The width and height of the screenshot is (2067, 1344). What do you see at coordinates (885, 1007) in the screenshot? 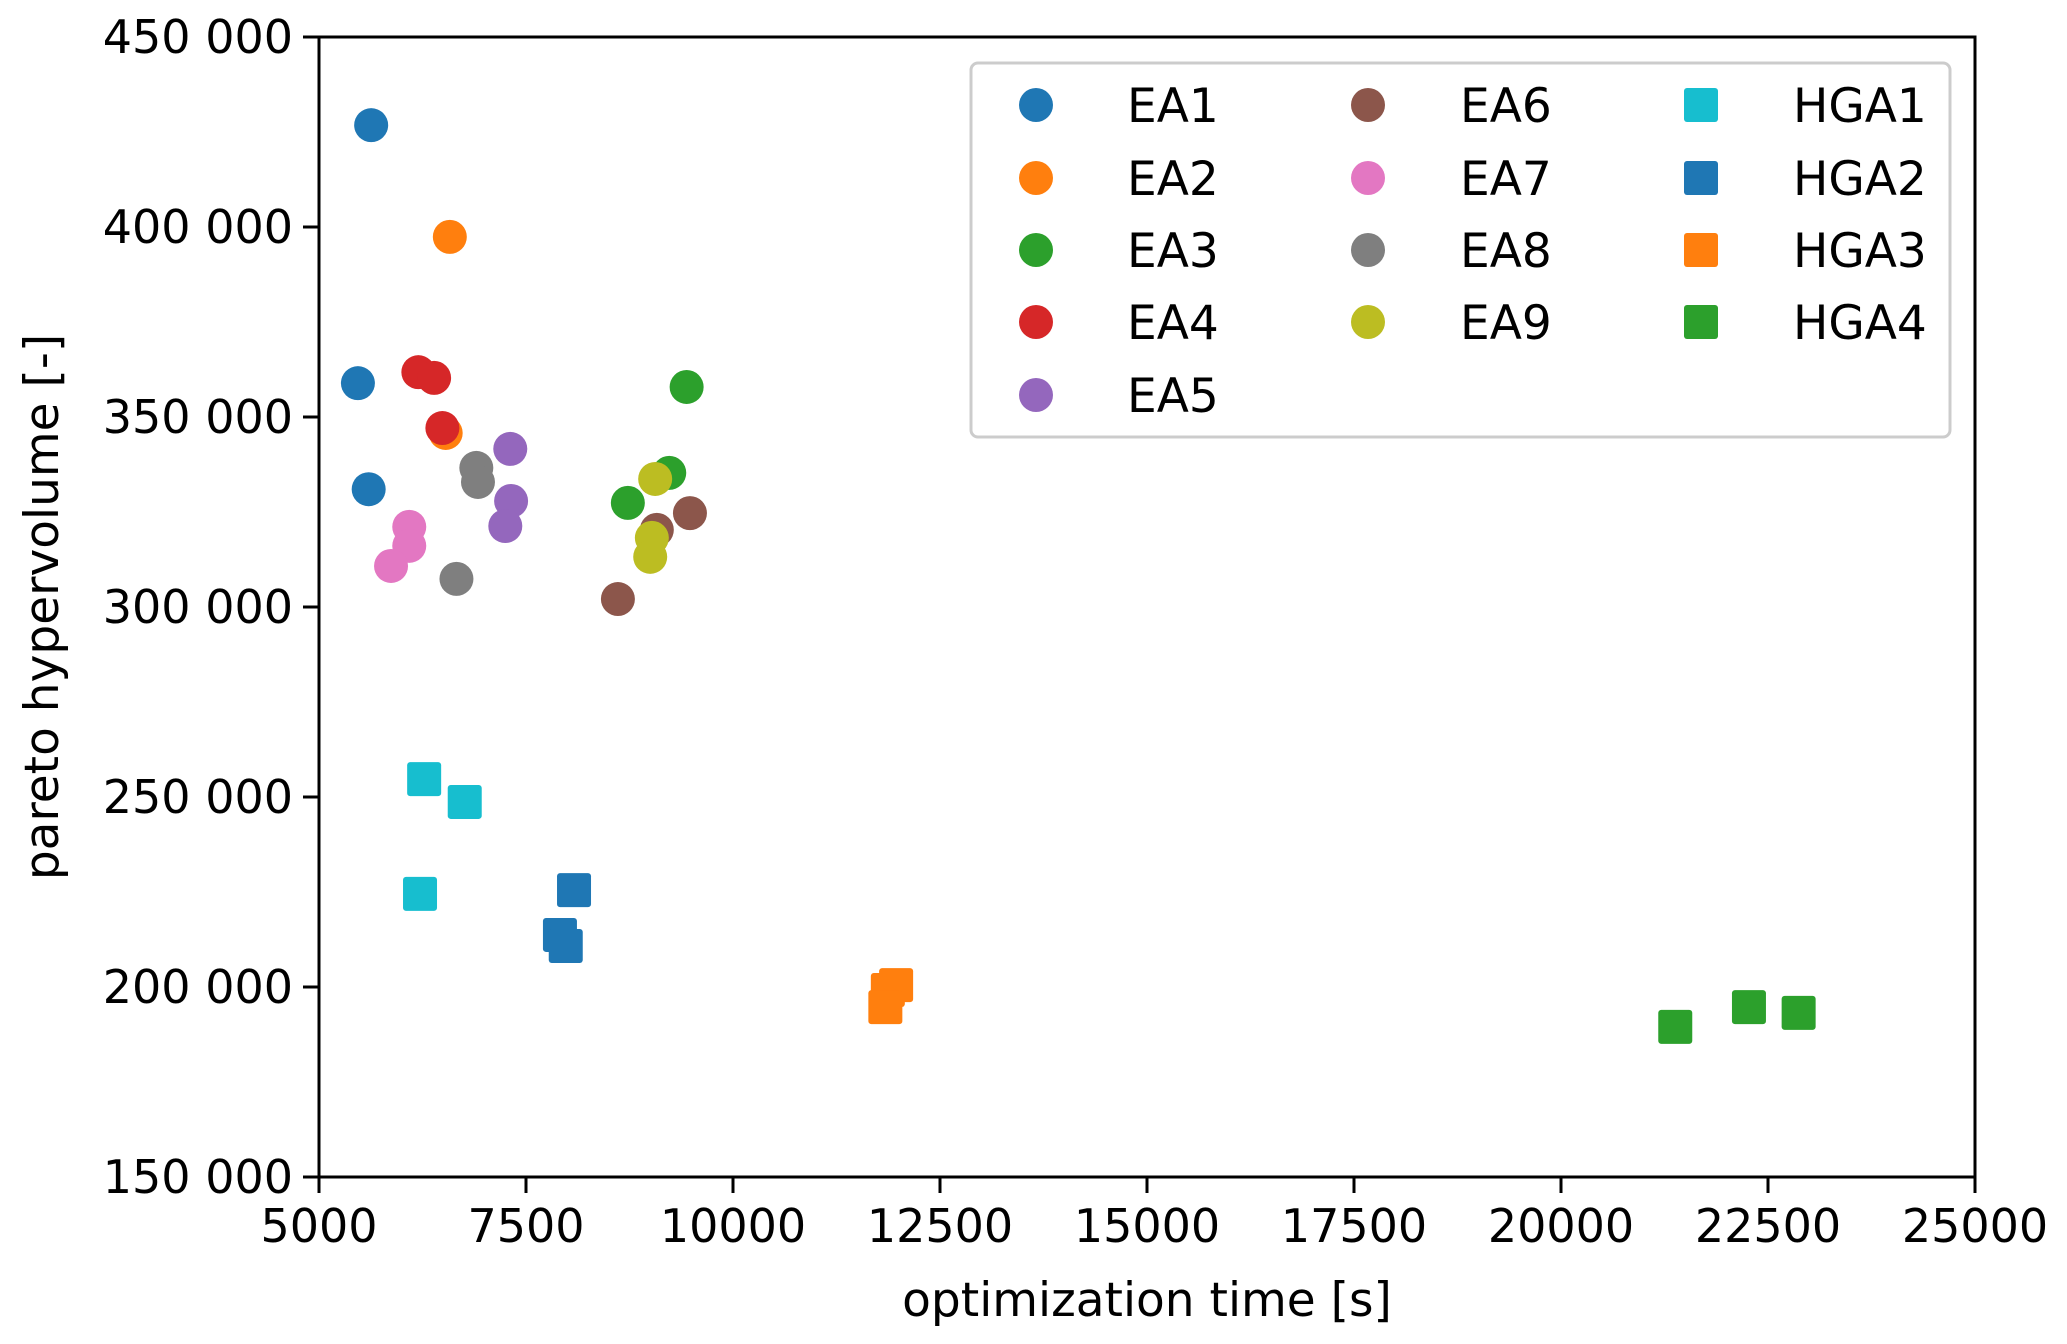
I see `data-point-hga3` at bounding box center [885, 1007].